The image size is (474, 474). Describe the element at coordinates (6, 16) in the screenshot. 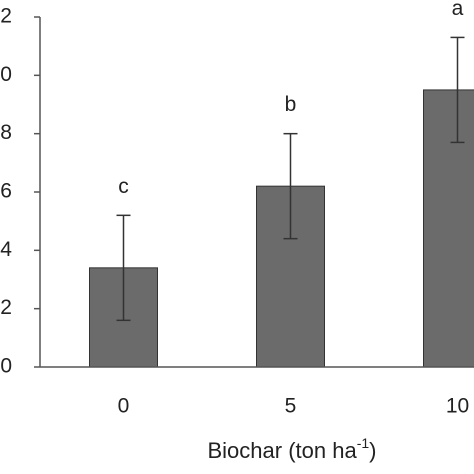

I see `y-tick-label: 1.2` at that location.